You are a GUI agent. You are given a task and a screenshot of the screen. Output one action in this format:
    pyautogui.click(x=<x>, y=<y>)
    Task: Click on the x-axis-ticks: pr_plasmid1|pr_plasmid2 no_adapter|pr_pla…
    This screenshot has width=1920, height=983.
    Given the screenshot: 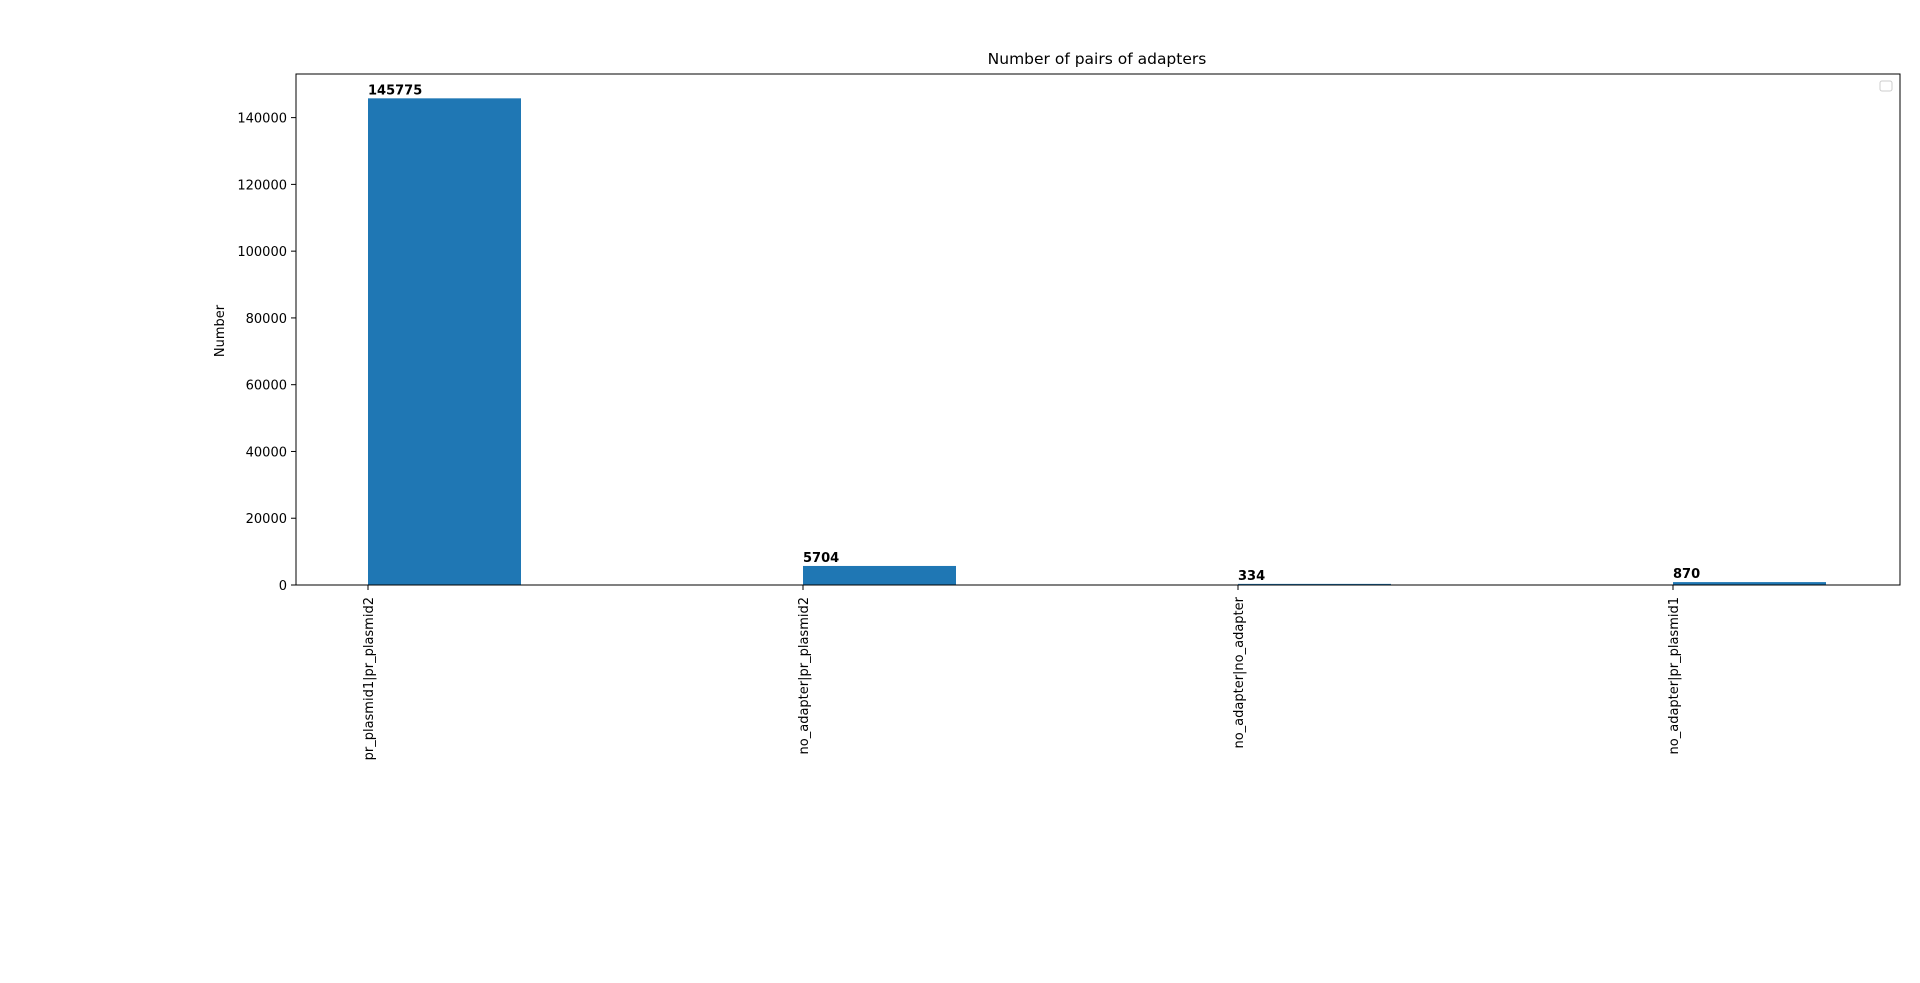 What is the action you would take?
    pyautogui.click(x=1022, y=672)
    